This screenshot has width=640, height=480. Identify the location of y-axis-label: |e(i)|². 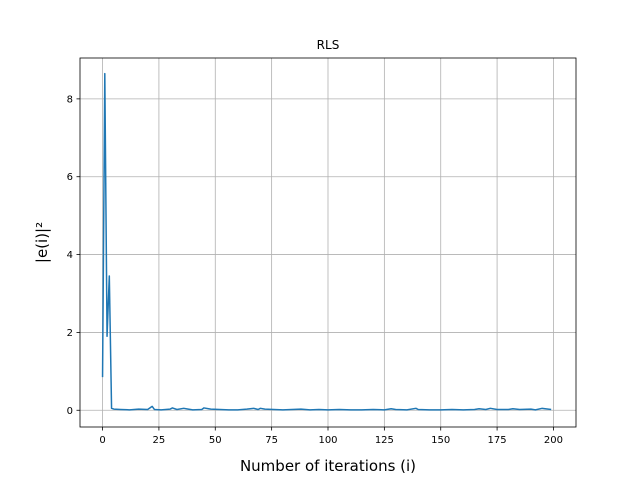
(42, 242).